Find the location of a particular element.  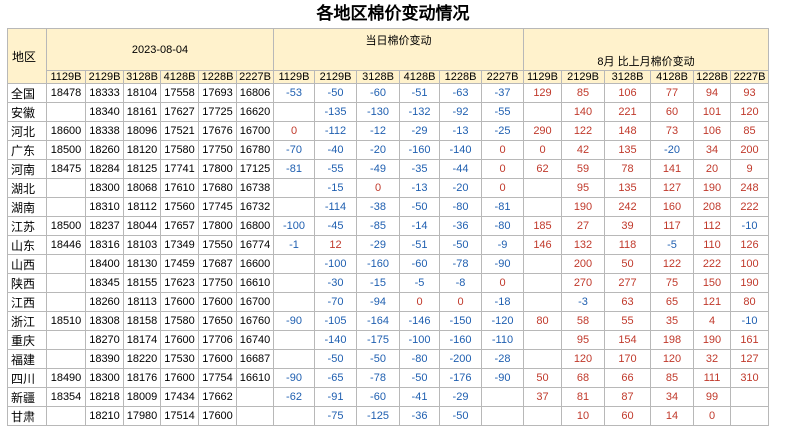

daily-change-cell: -81 is located at coordinates (294, 169).